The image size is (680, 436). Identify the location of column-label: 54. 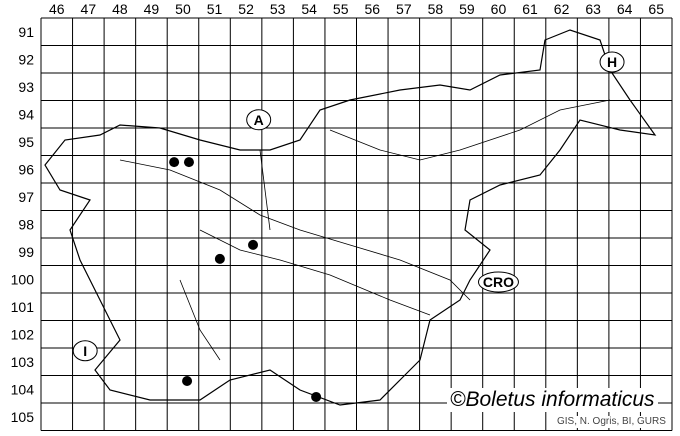
(309, 9).